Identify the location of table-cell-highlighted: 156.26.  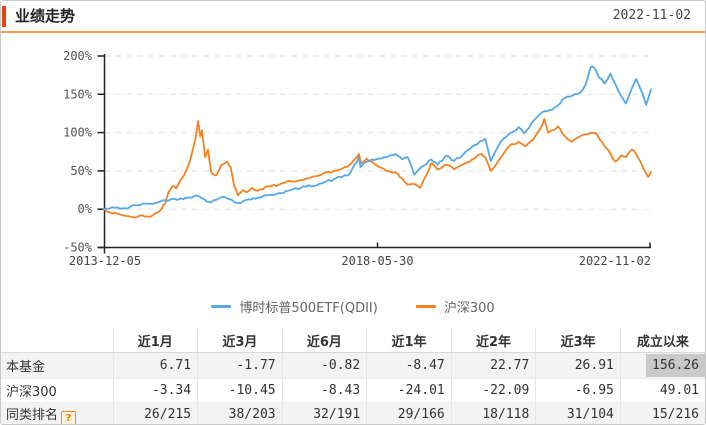
(662, 365).